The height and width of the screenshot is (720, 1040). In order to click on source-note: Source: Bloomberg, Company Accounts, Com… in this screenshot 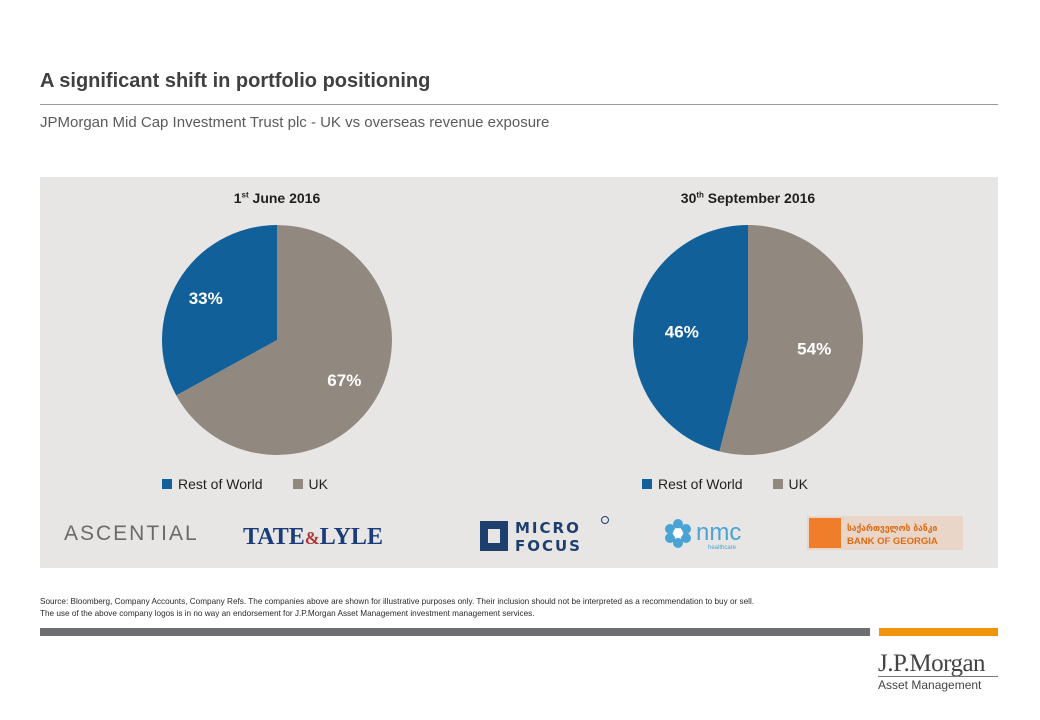, I will do `click(520, 608)`.